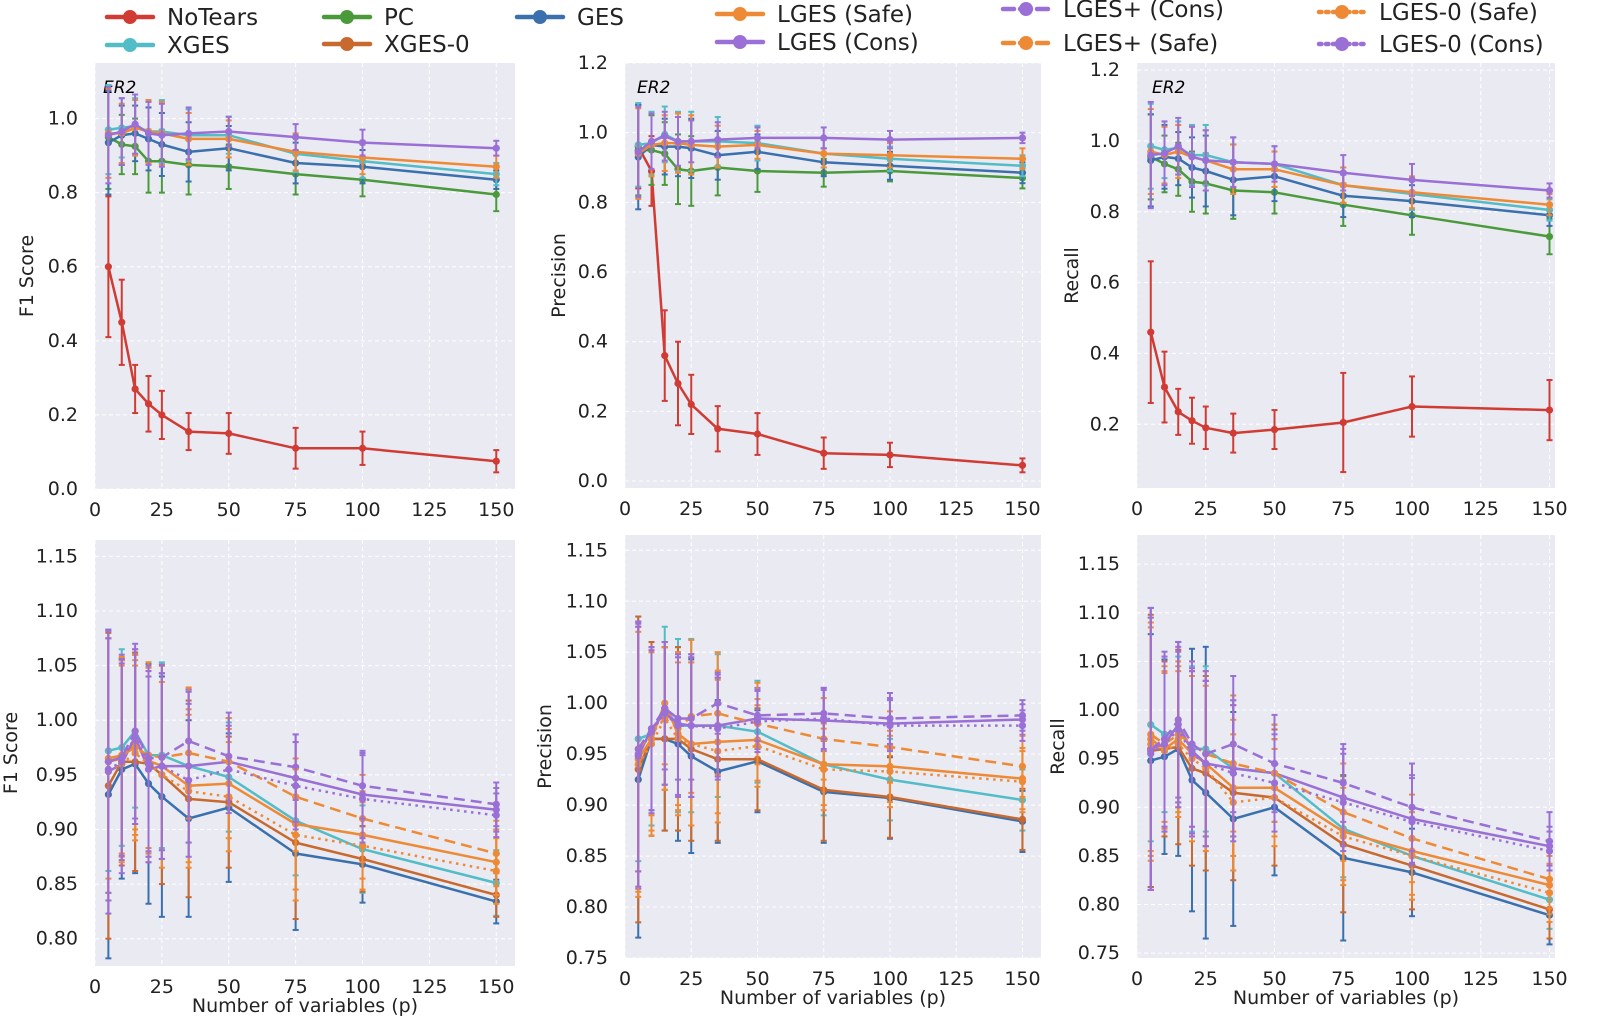 This screenshot has width=1610, height=1036. I want to click on y-axis-label: Precision, so click(545, 746).